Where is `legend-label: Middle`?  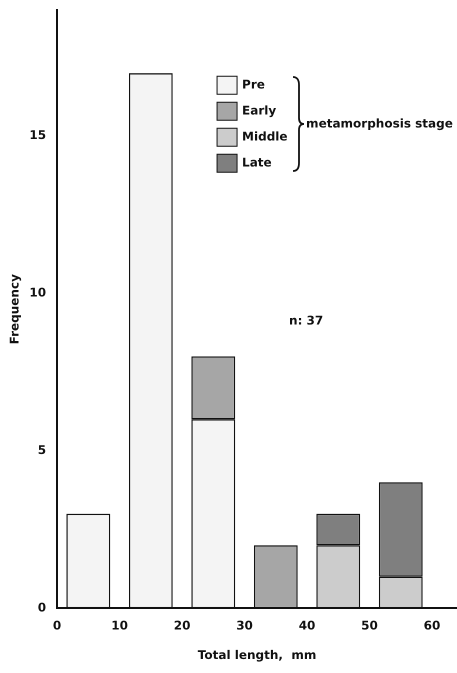
legend-label: Middle is located at coordinates (265, 136).